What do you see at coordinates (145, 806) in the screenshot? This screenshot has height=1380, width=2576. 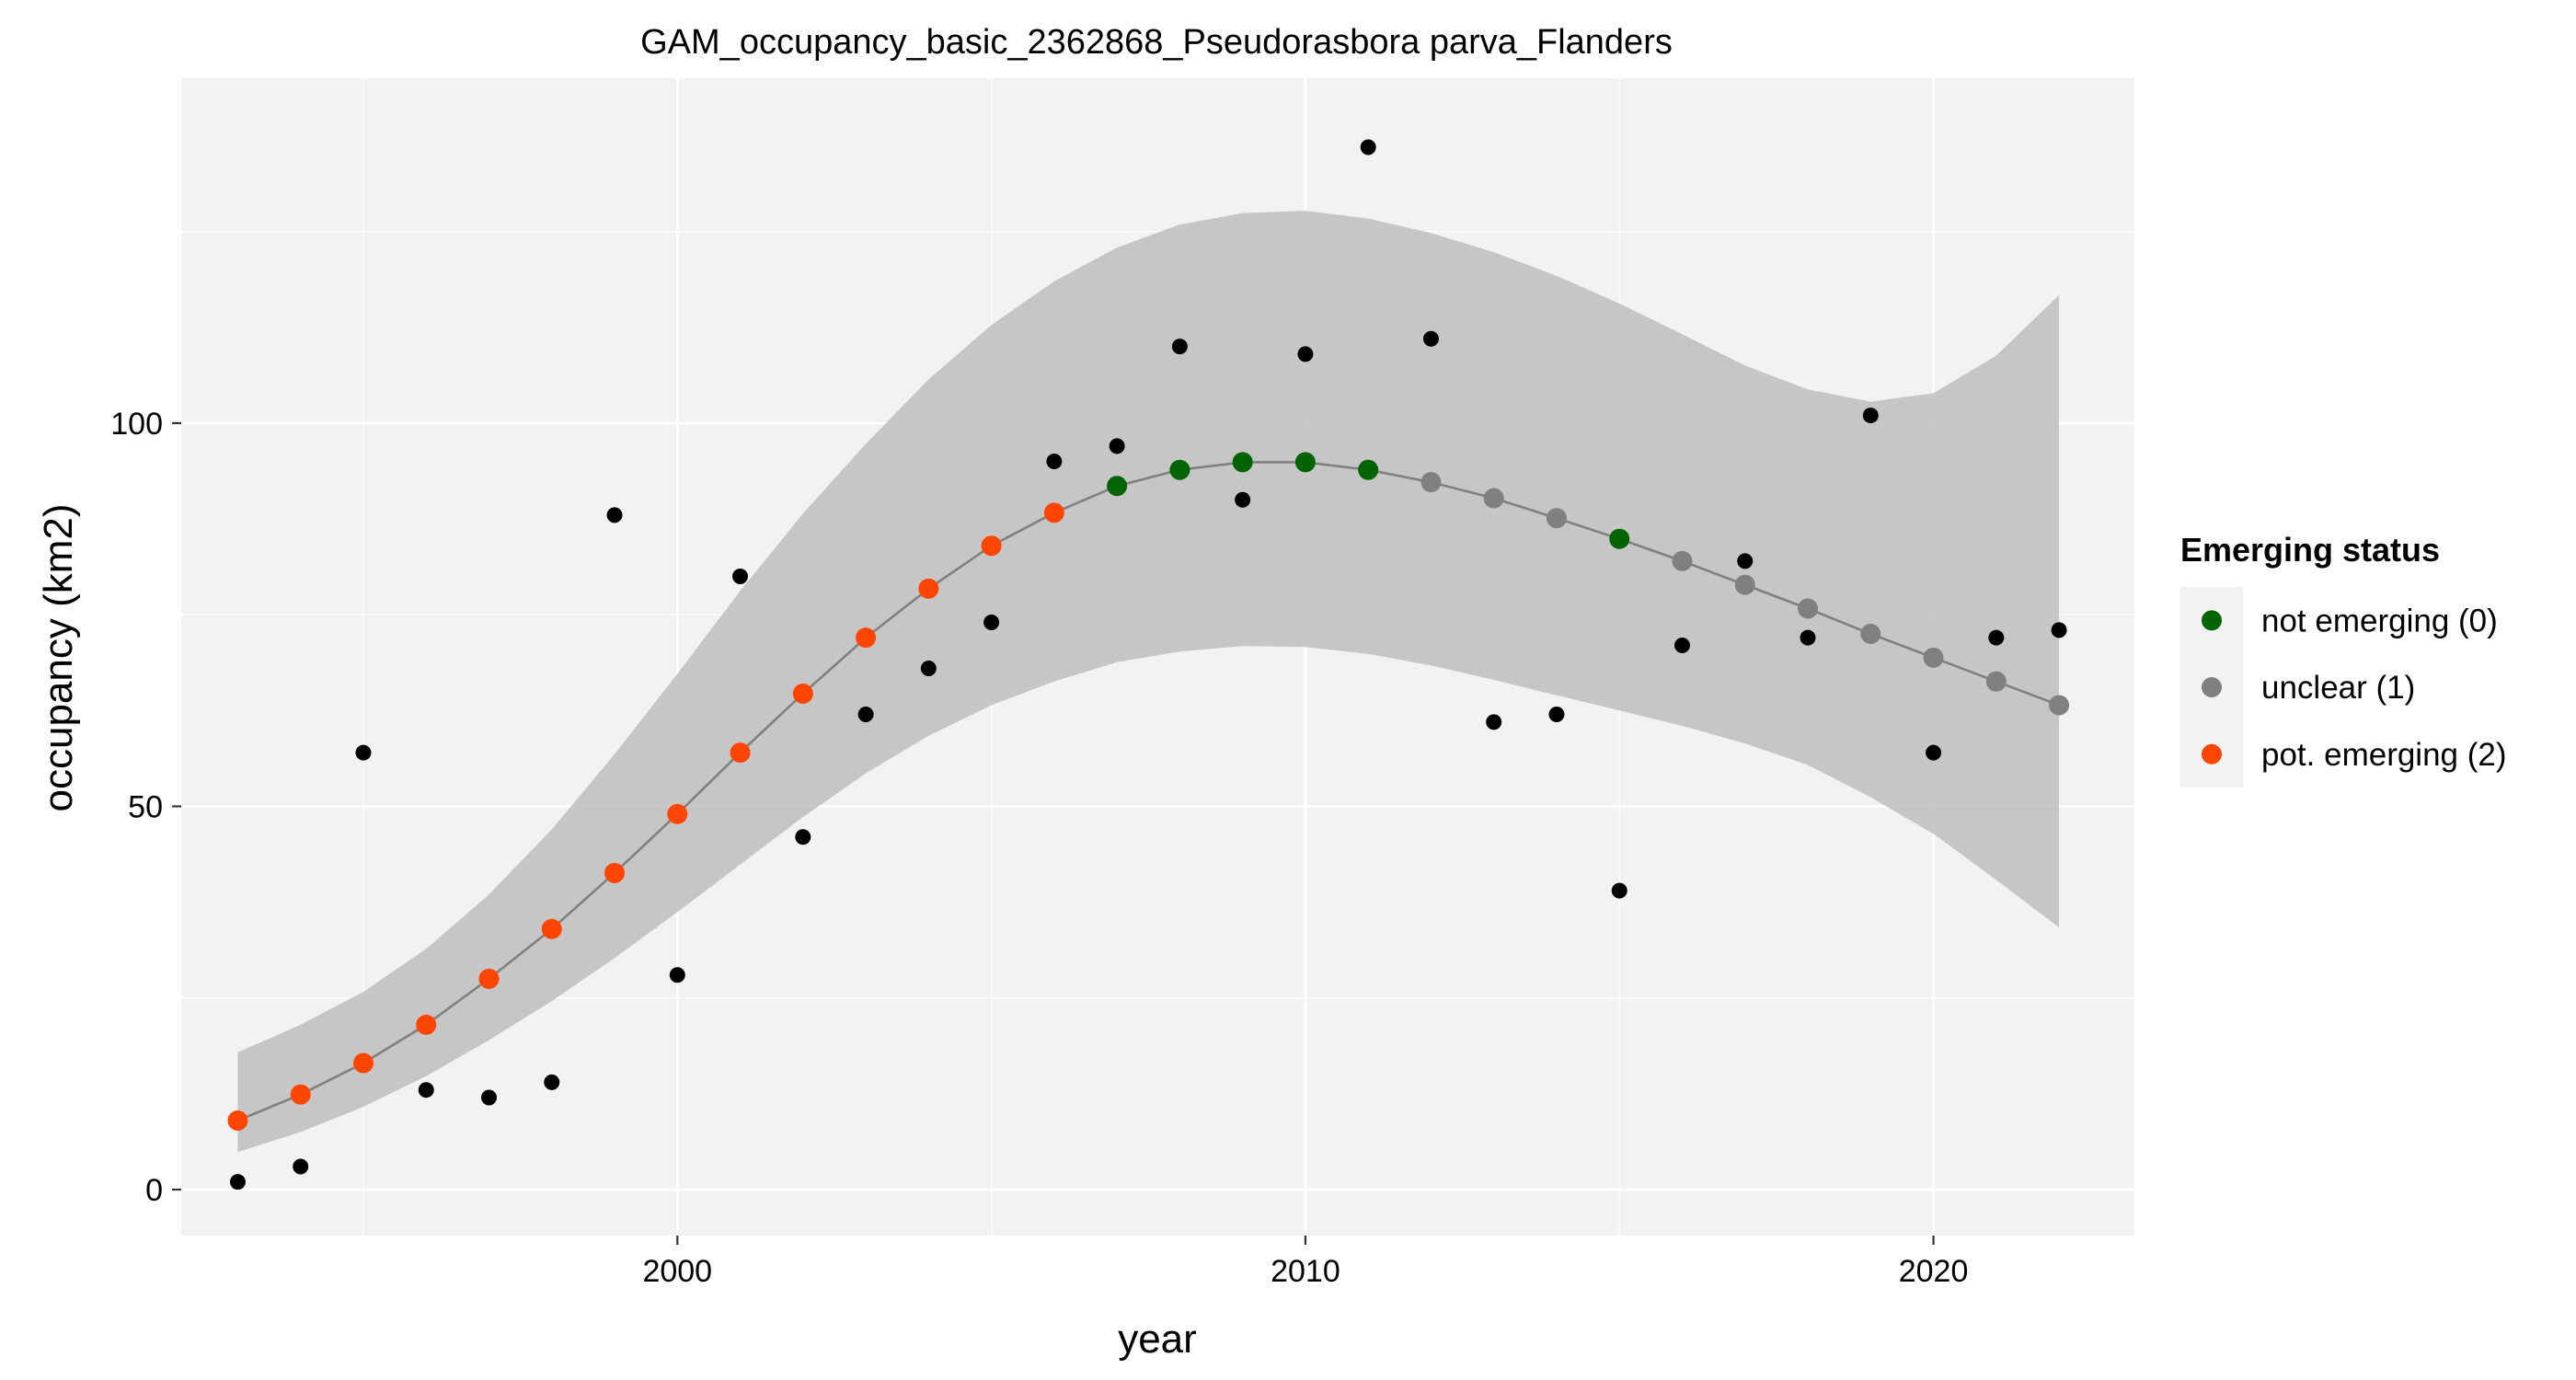 I see `y-tick-label: 50` at bounding box center [145, 806].